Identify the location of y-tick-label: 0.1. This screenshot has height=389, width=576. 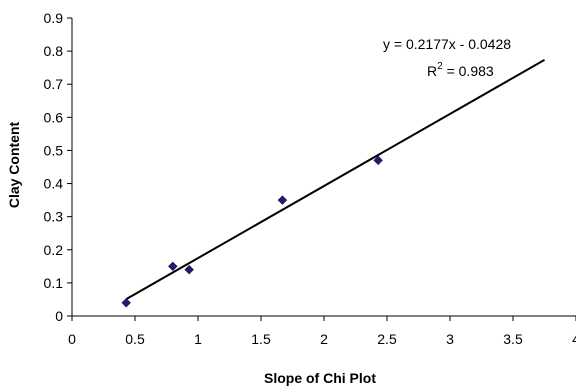
(54, 283).